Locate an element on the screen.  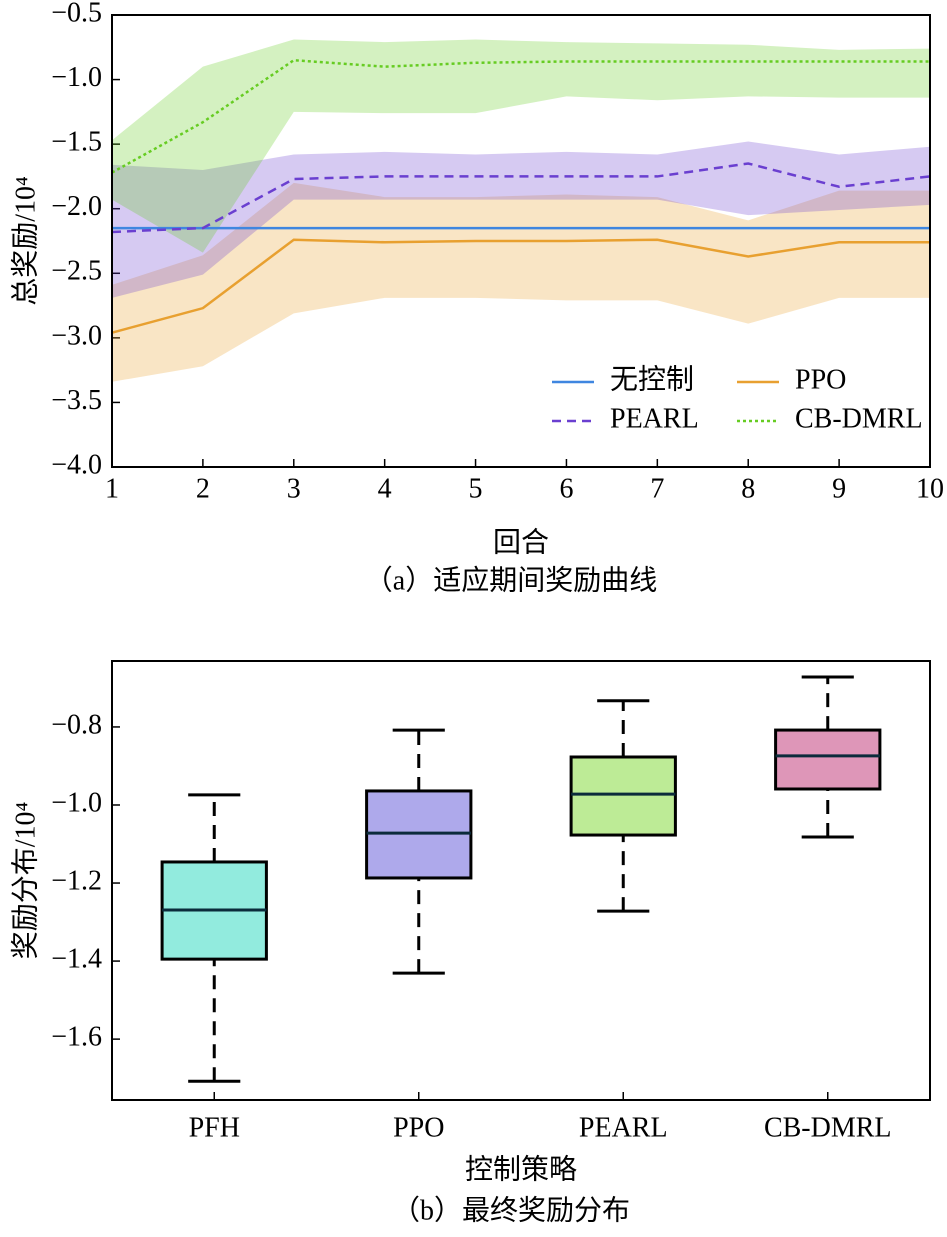
y-tick-label: −1.6 is located at coordinates (76, 1037).